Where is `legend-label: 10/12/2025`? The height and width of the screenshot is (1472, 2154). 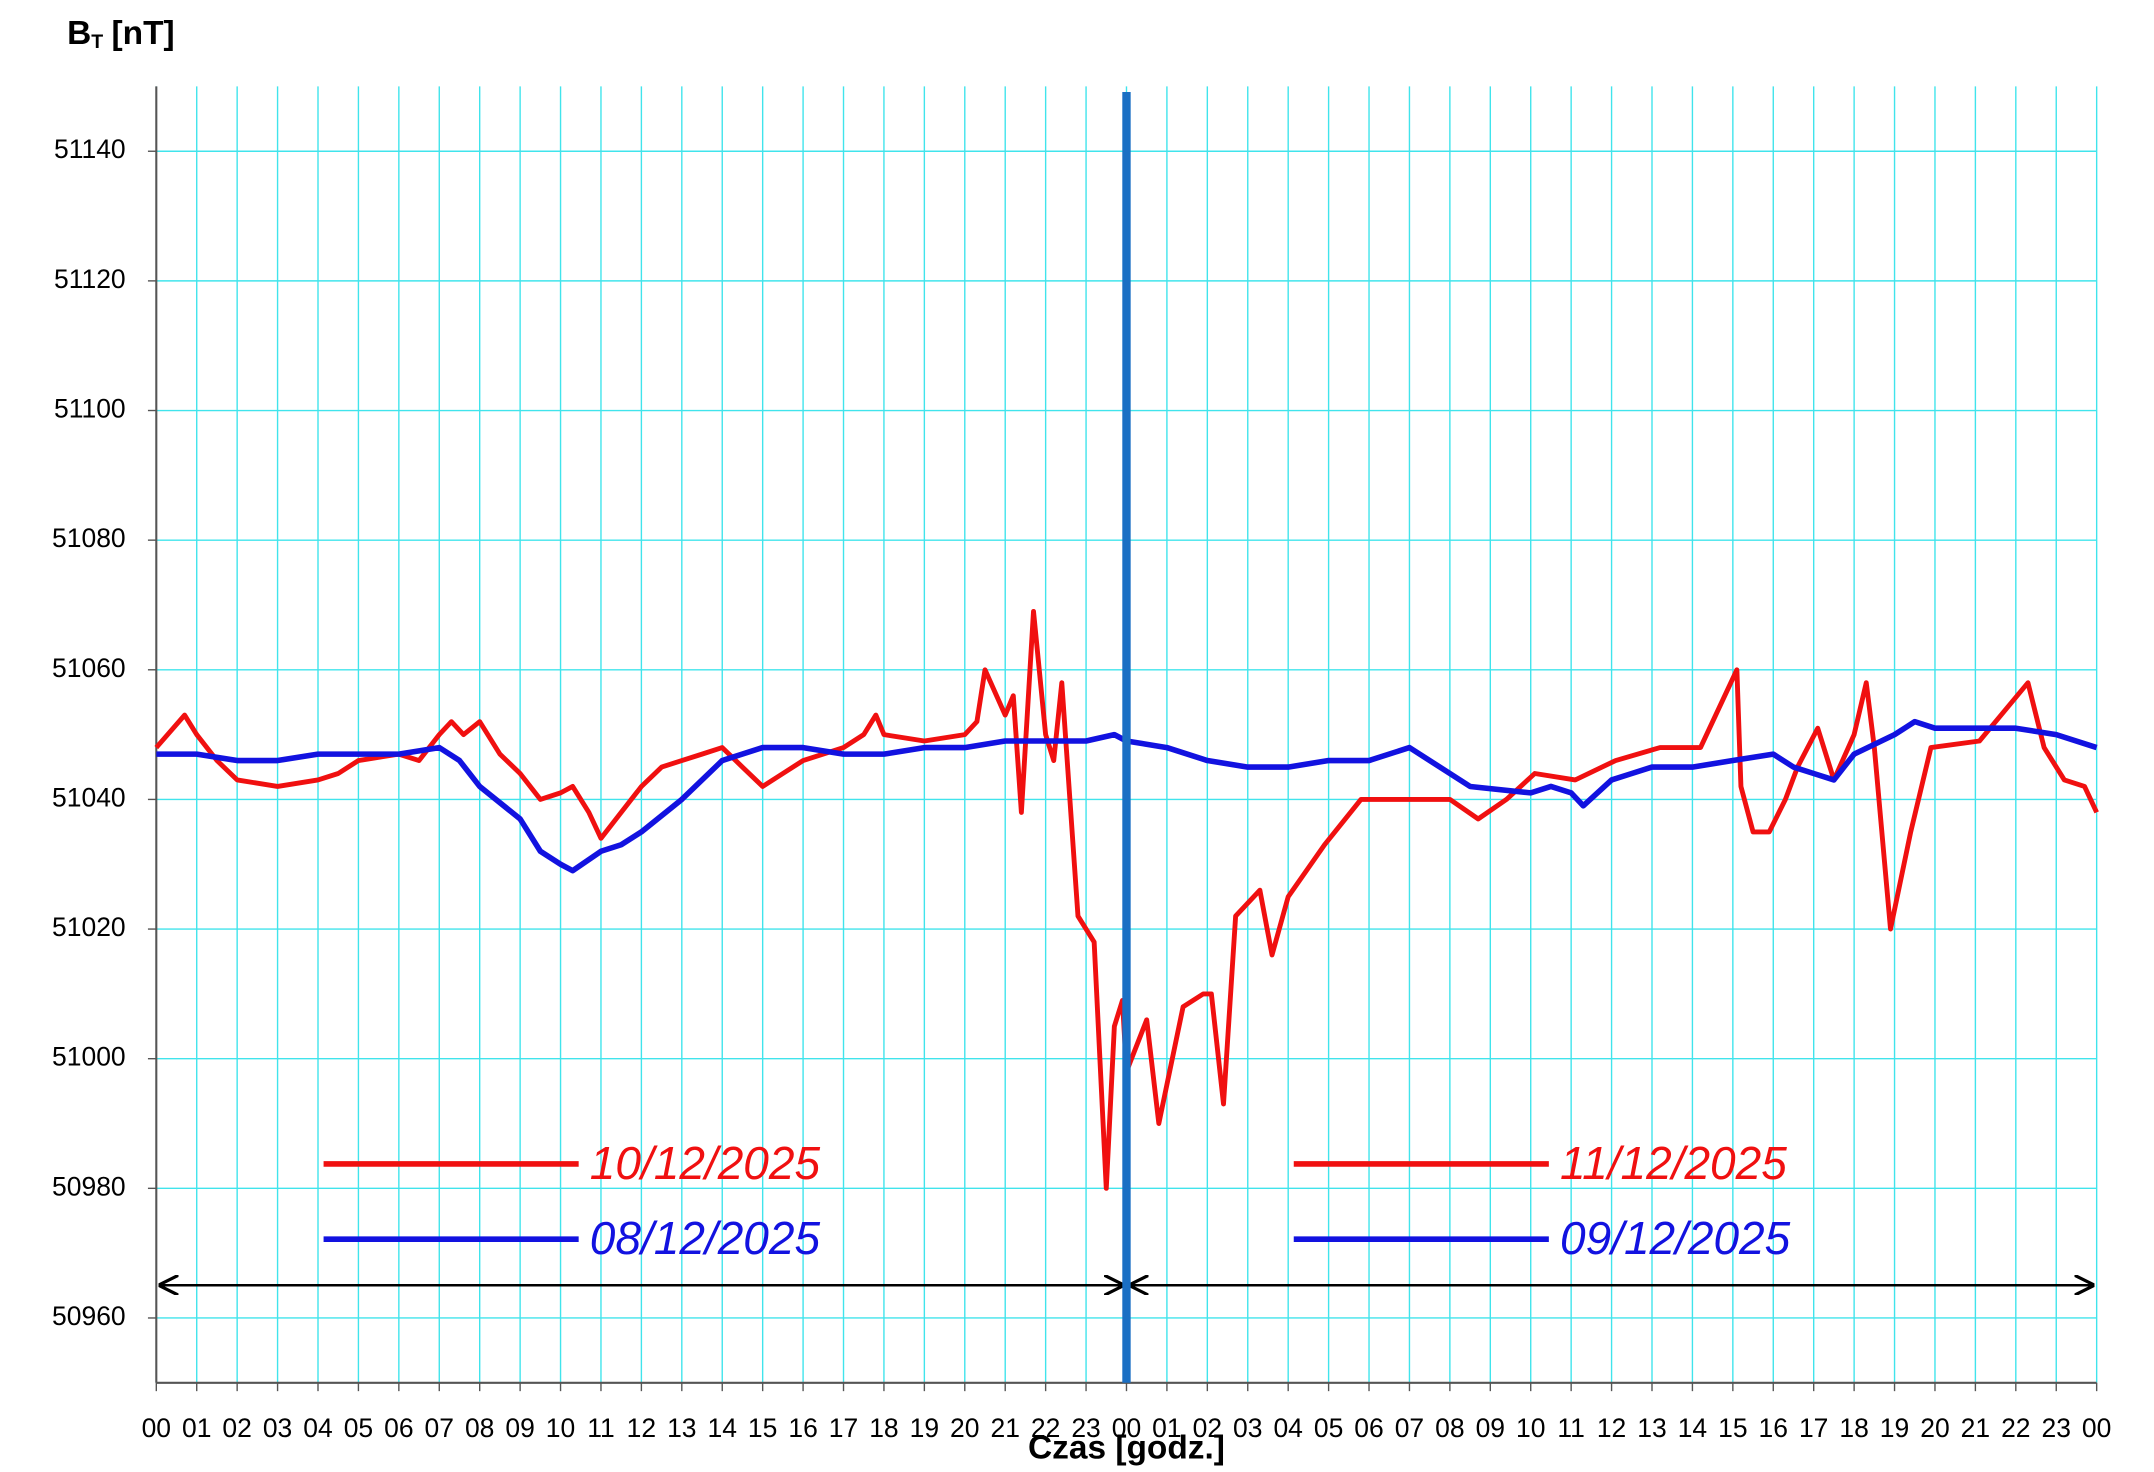
legend-label: 10/12/2025 is located at coordinates (705, 1163).